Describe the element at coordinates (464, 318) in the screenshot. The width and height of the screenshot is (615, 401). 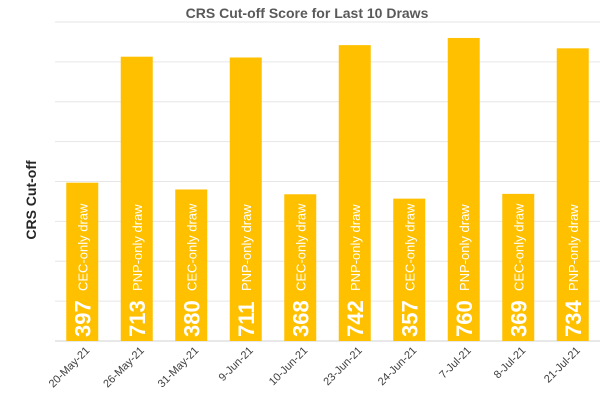
I see `bar-value-label: 760` at that location.